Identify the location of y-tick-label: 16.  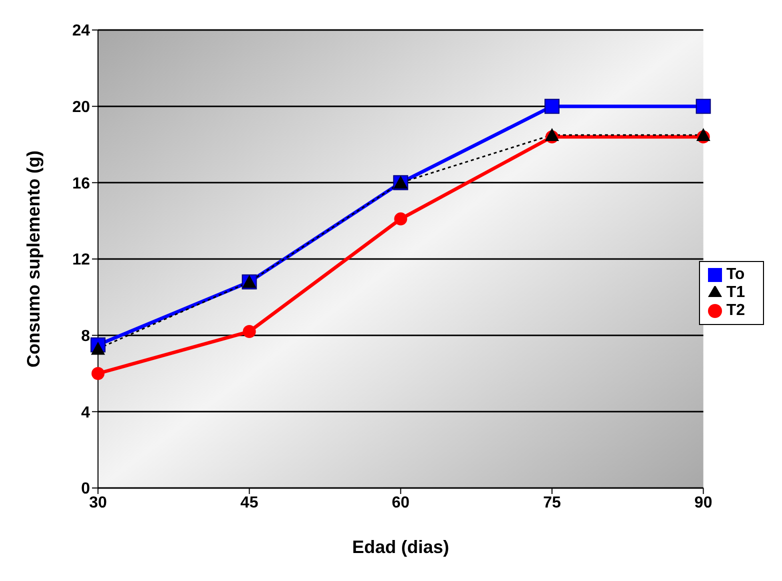
(81, 183).